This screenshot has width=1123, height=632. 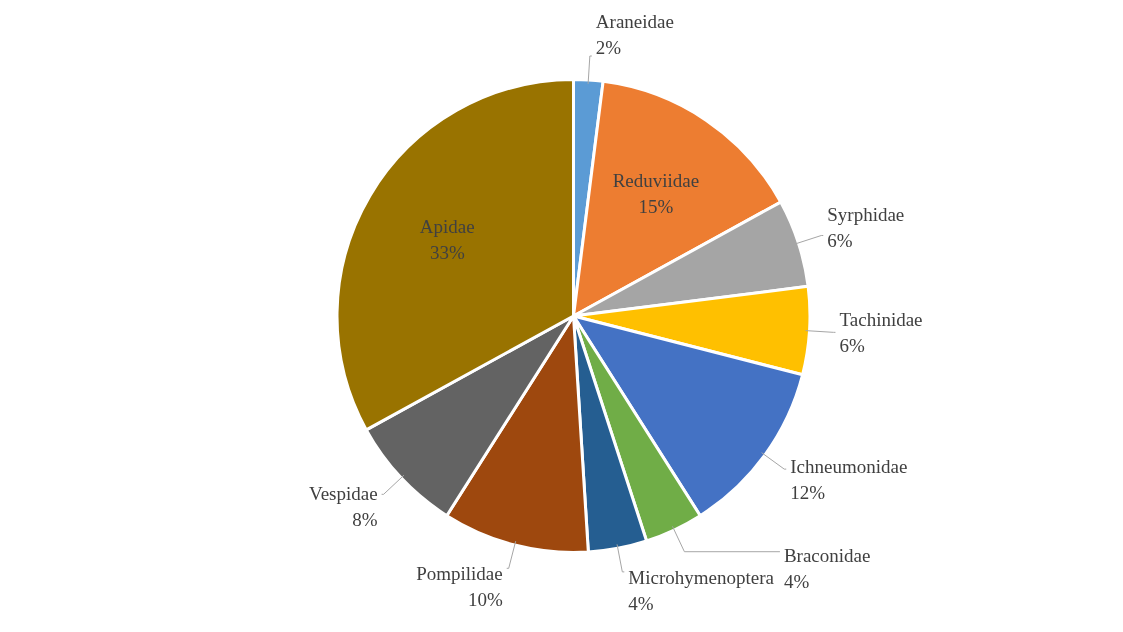 What do you see at coordinates (365, 519) in the screenshot?
I see `data-label: 8%` at bounding box center [365, 519].